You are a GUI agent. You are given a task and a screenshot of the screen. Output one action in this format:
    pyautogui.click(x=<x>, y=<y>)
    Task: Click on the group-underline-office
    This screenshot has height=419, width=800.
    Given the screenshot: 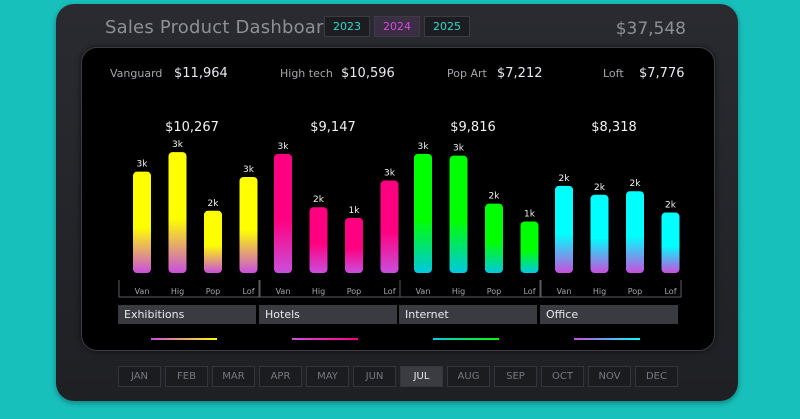 What is the action you would take?
    pyautogui.click(x=607, y=339)
    